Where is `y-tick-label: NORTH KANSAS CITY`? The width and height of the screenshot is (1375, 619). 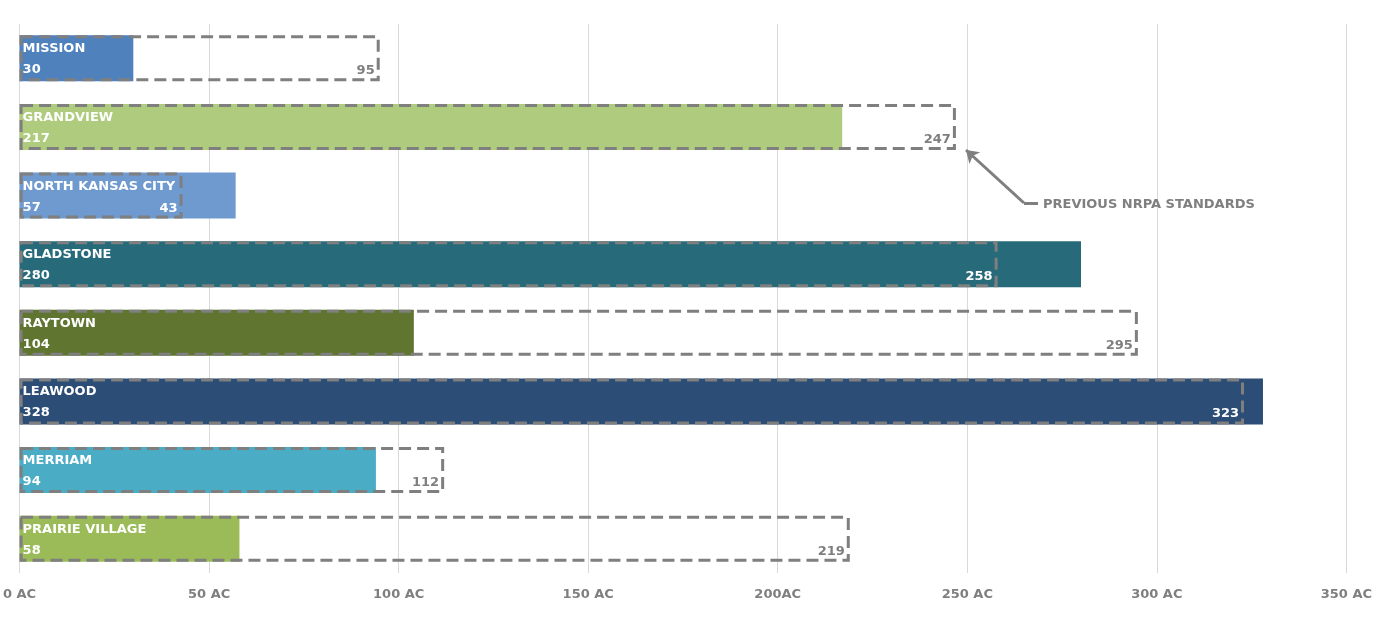 y-tick-label: NORTH KANSAS CITY is located at coordinates (99, 185).